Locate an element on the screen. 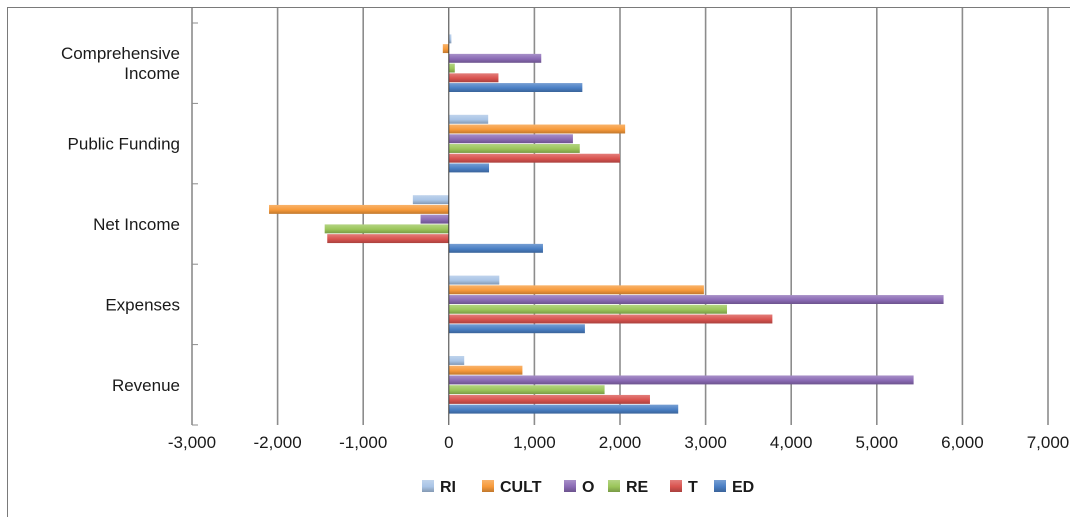 The width and height of the screenshot is (1070, 522). bar-ed-public-funding is located at coordinates (469, 167).